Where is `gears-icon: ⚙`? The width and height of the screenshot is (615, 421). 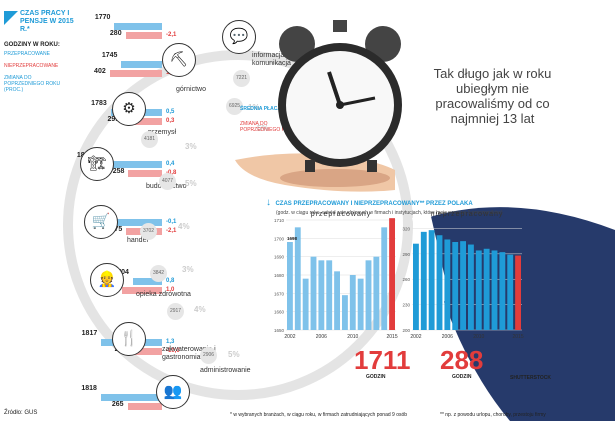 gears-icon: ⚙ is located at coordinates (129, 109).